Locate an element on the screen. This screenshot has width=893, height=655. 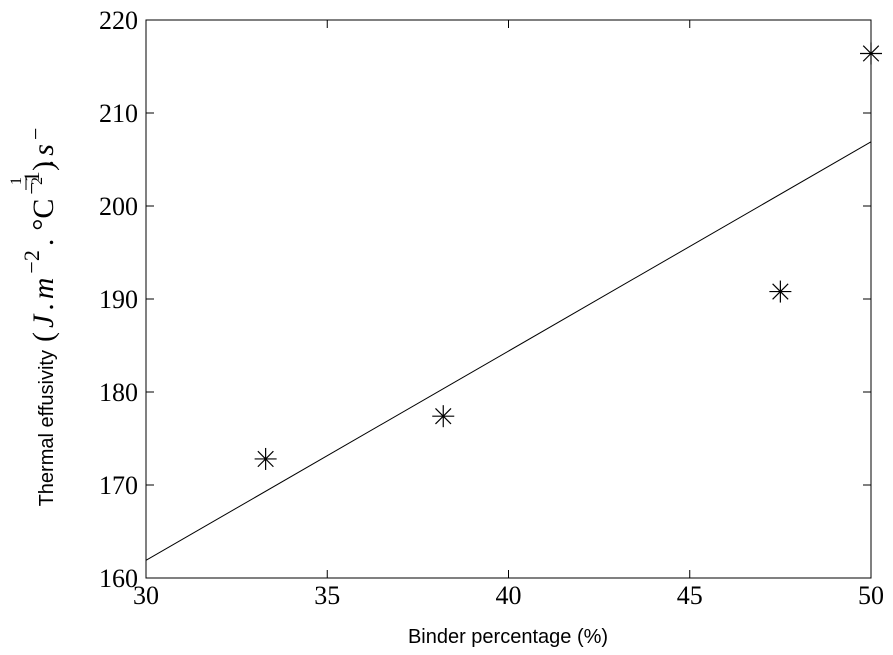
y-axis-label-s-exponent-denominator: 2 is located at coordinates (37, 181).